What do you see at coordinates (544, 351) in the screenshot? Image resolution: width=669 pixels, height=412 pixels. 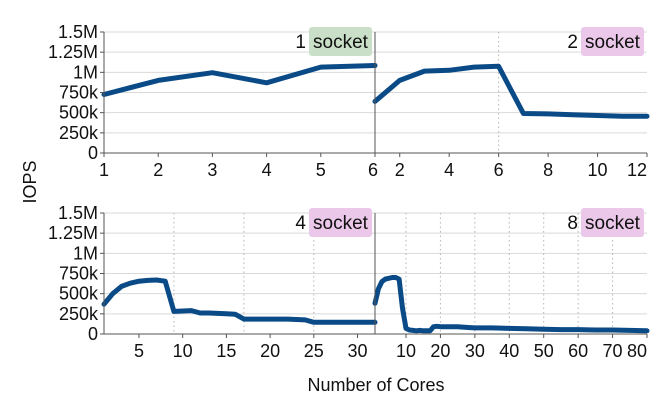 I see `x-tick-label: 50` at bounding box center [544, 351].